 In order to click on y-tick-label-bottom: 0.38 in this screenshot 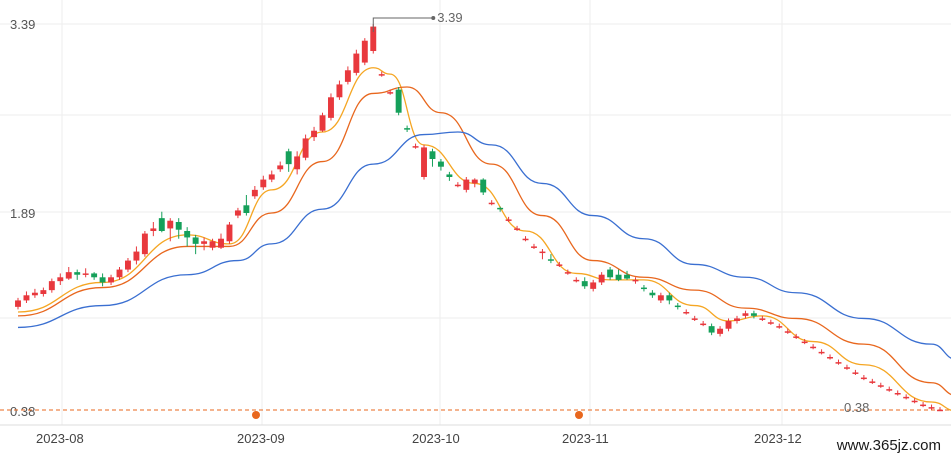, I will do `click(22, 411)`.